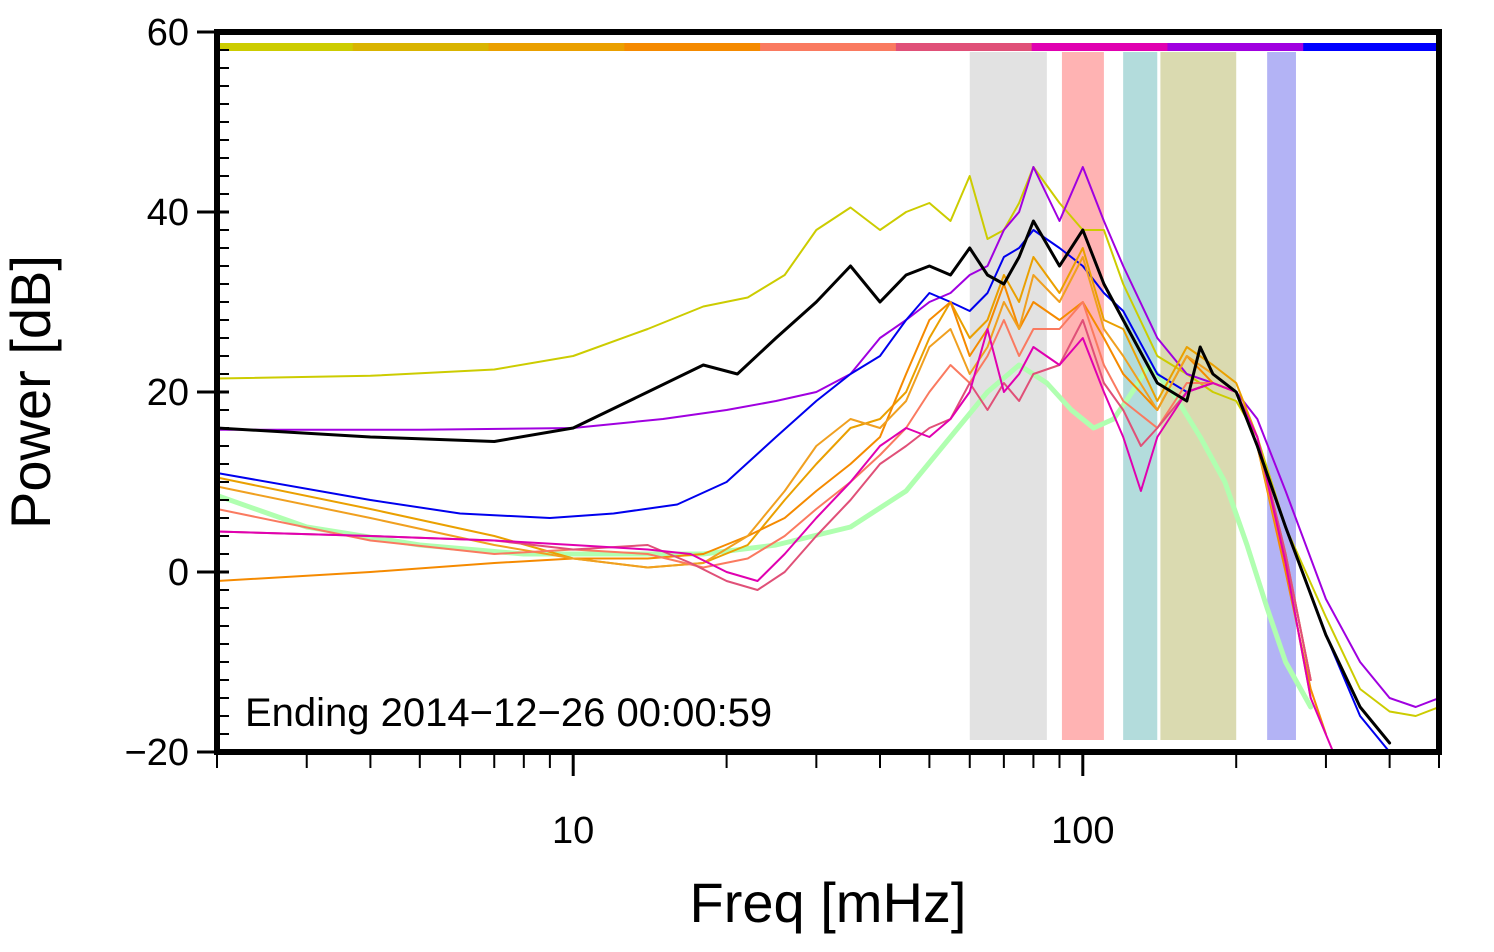 The image size is (1494, 952). I want to click on y-tick-label: 20, so click(168, 393).